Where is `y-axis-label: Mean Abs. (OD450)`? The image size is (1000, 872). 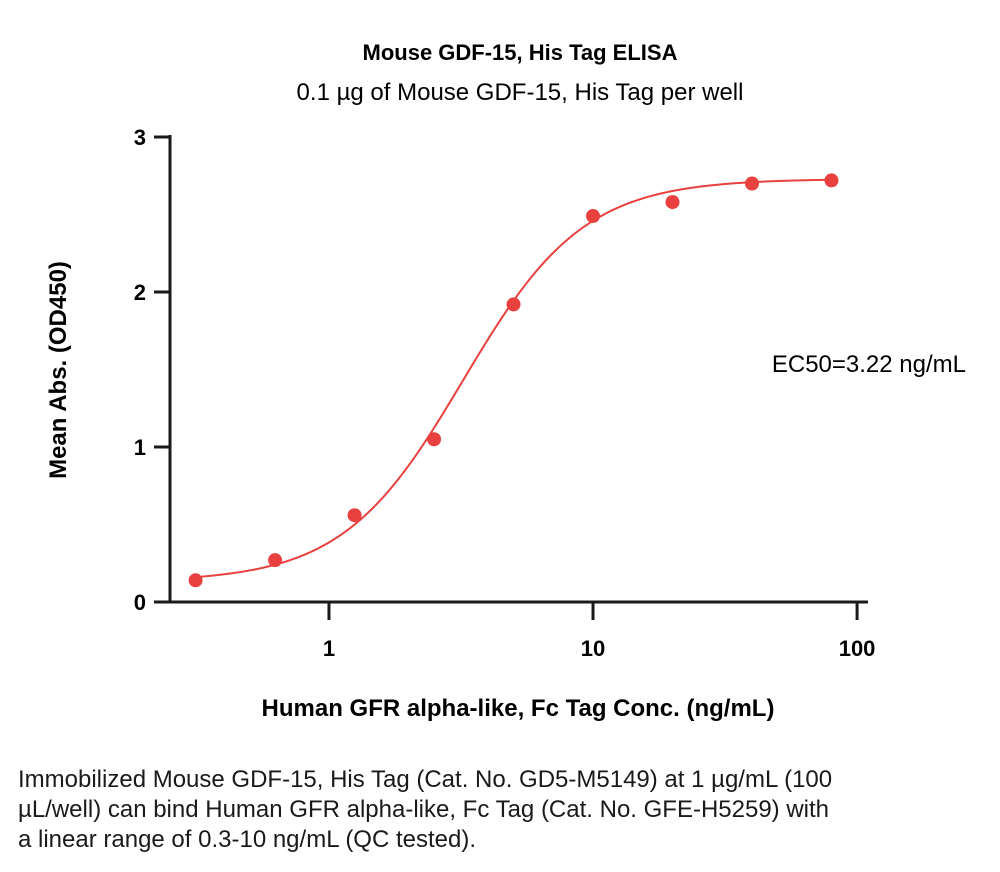 y-axis-label: Mean Abs. (OD450) is located at coordinates (58, 370).